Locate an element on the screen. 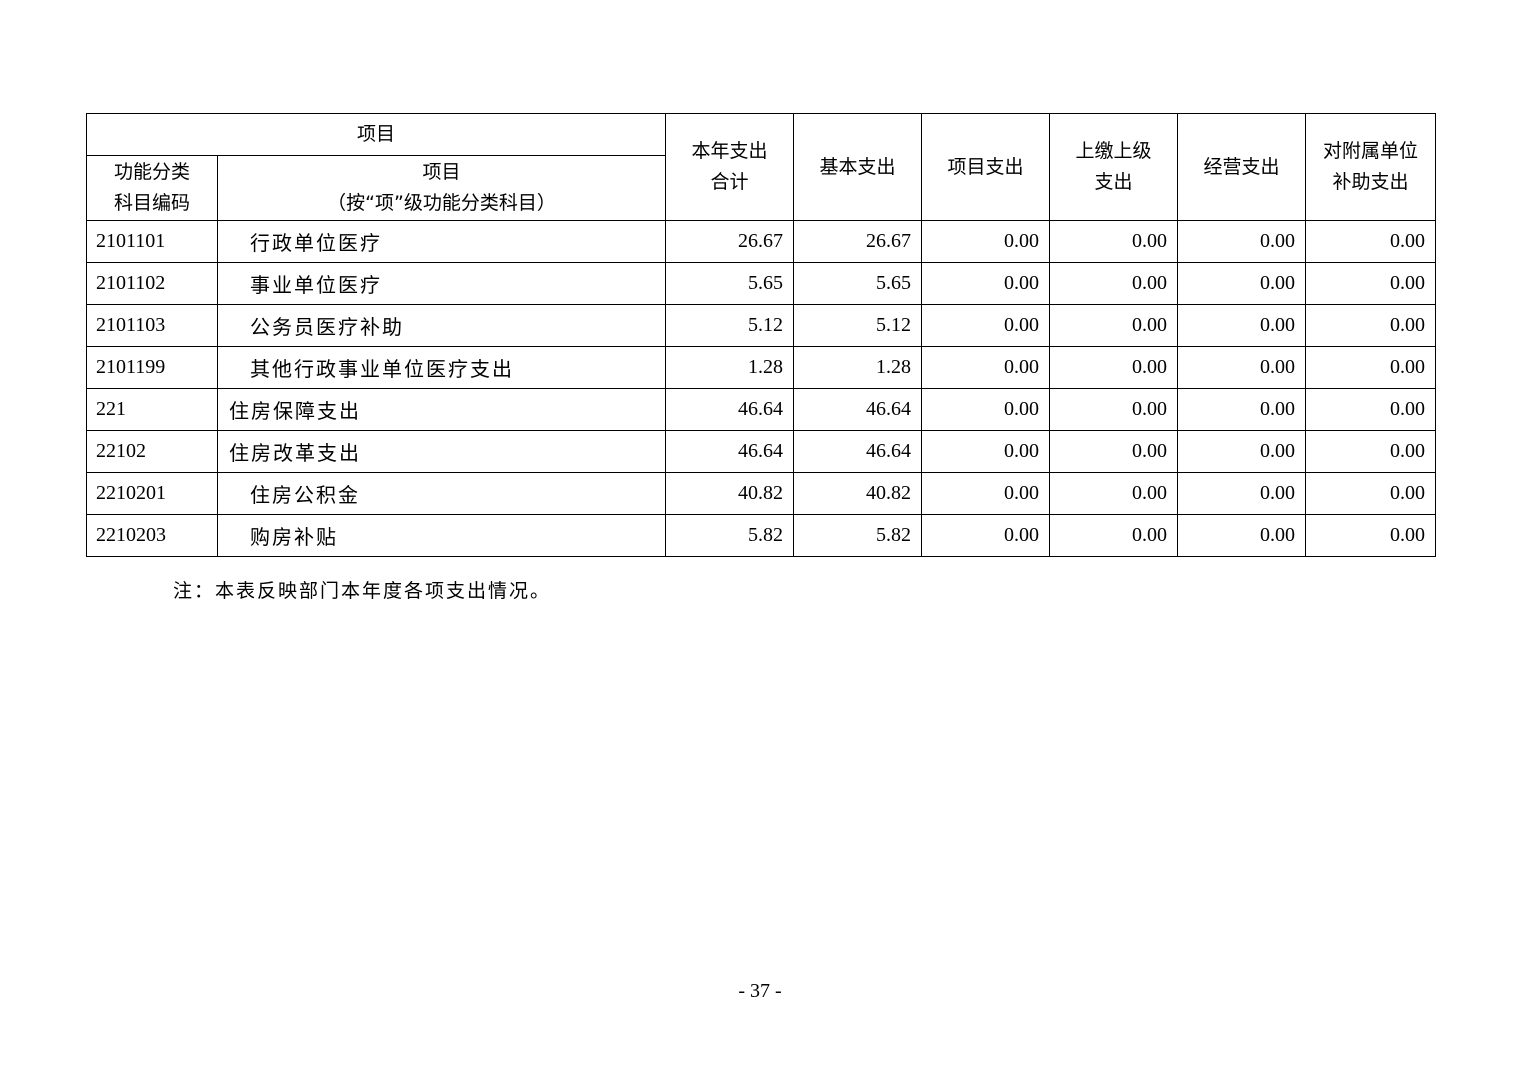 This screenshot has width=1520, height=1074. cell-code: 2101103 is located at coordinates (152, 325).